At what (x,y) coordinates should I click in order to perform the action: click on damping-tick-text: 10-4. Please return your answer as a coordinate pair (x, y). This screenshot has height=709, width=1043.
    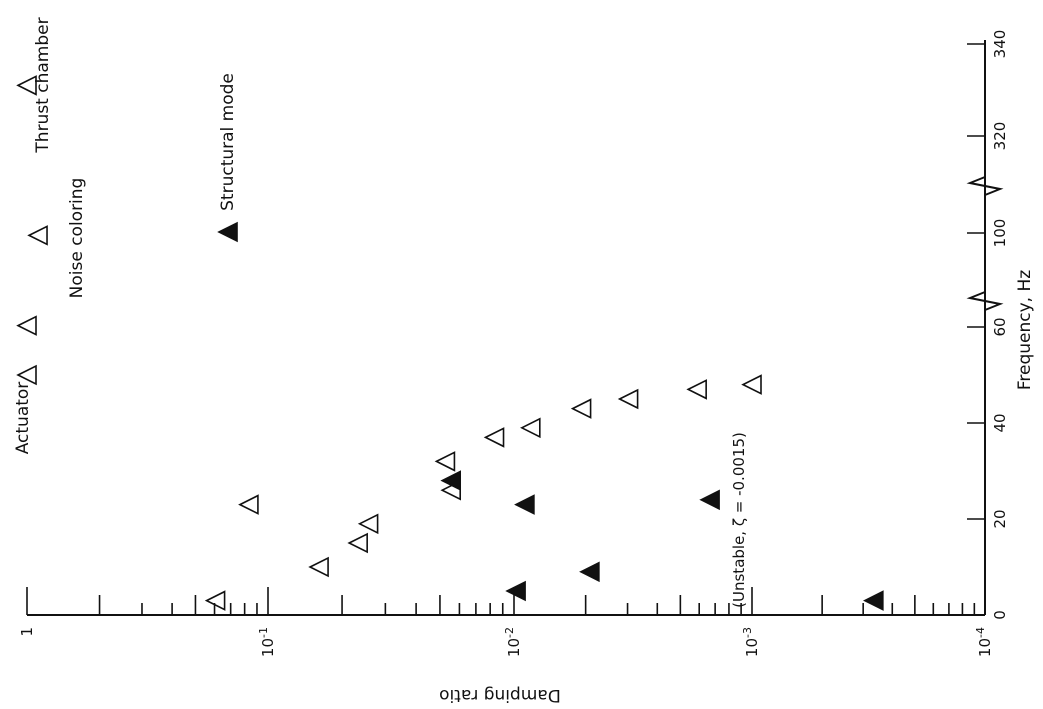
    Looking at the image, I should click on (984, 642).